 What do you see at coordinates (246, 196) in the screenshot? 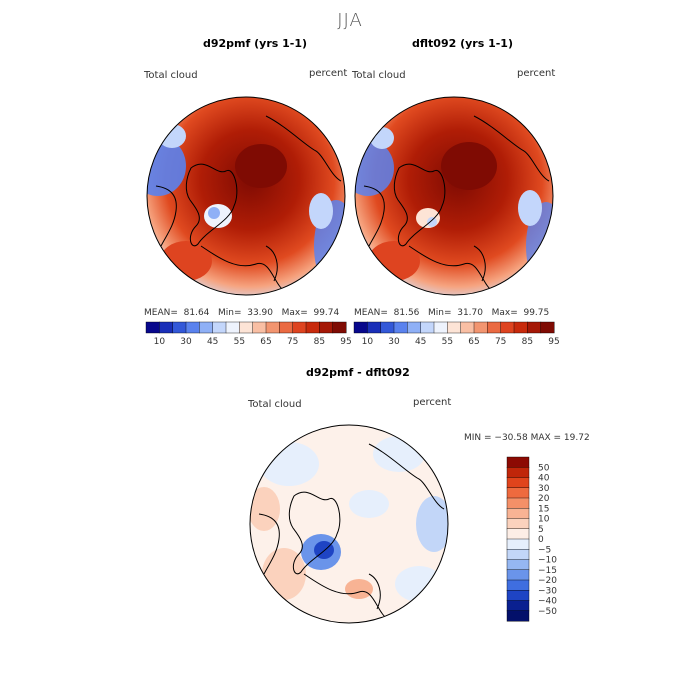
I see `panel-1-polar-map` at bounding box center [246, 196].